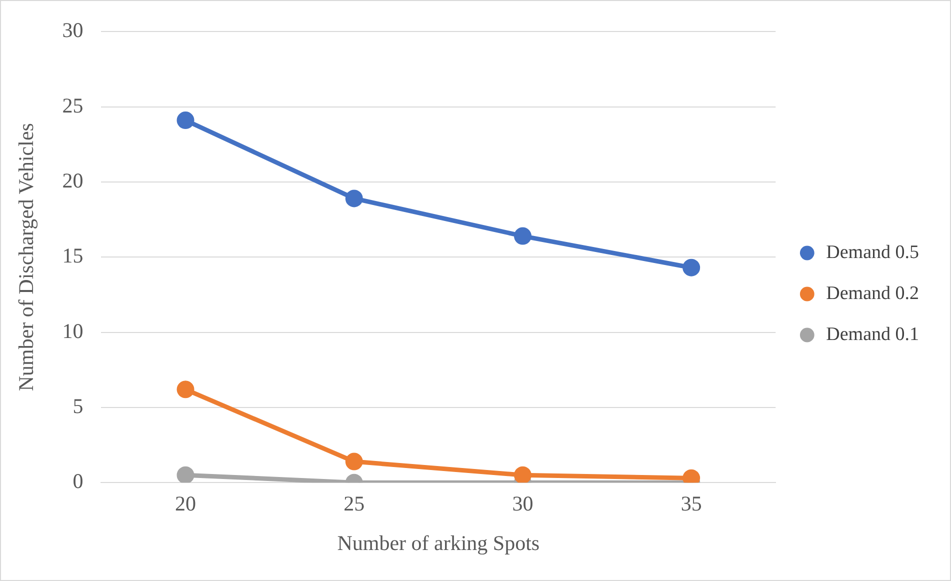 The image size is (951, 581). Describe the element at coordinates (873, 293) in the screenshot. I see `legend-label: Demand 0.2` at that location.